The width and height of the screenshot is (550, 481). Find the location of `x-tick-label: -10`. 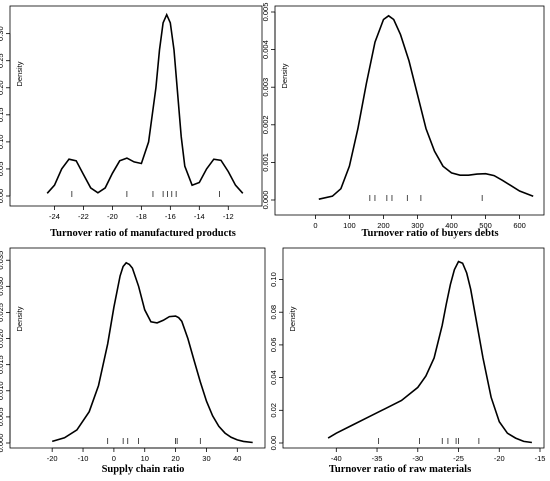

x-tick-label: -10 is located at coordinates (83, 458).